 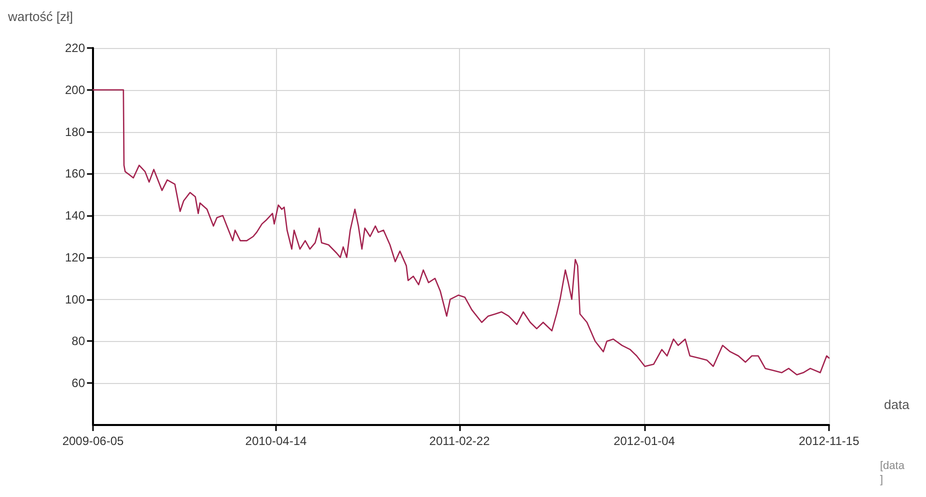 What do you see at coordinates (893, 473) in the screenshot?
I see `text: [data]` at bounding box center [893, 473].